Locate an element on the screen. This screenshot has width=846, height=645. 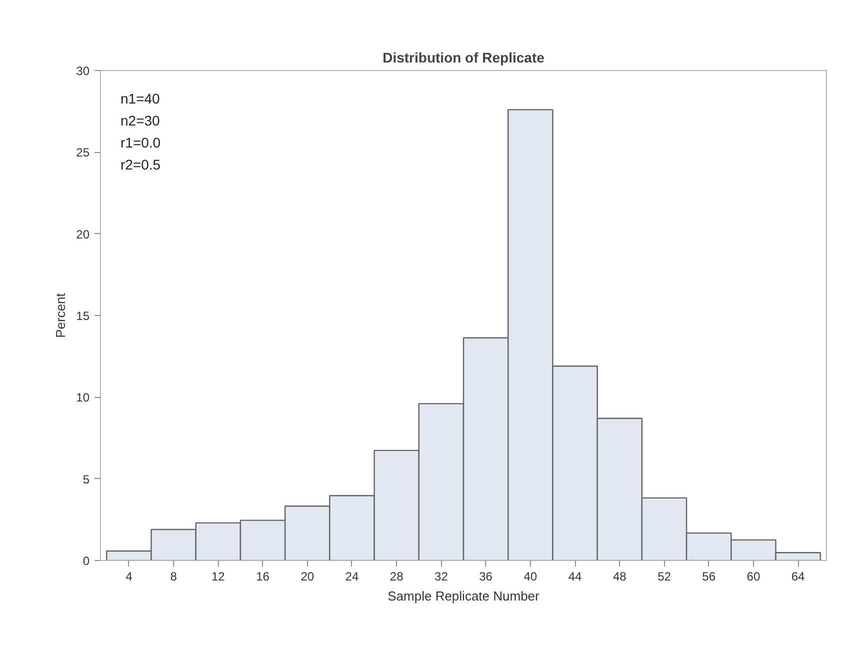
annotation: r2=0.5 is located at coordinates (140, 164).